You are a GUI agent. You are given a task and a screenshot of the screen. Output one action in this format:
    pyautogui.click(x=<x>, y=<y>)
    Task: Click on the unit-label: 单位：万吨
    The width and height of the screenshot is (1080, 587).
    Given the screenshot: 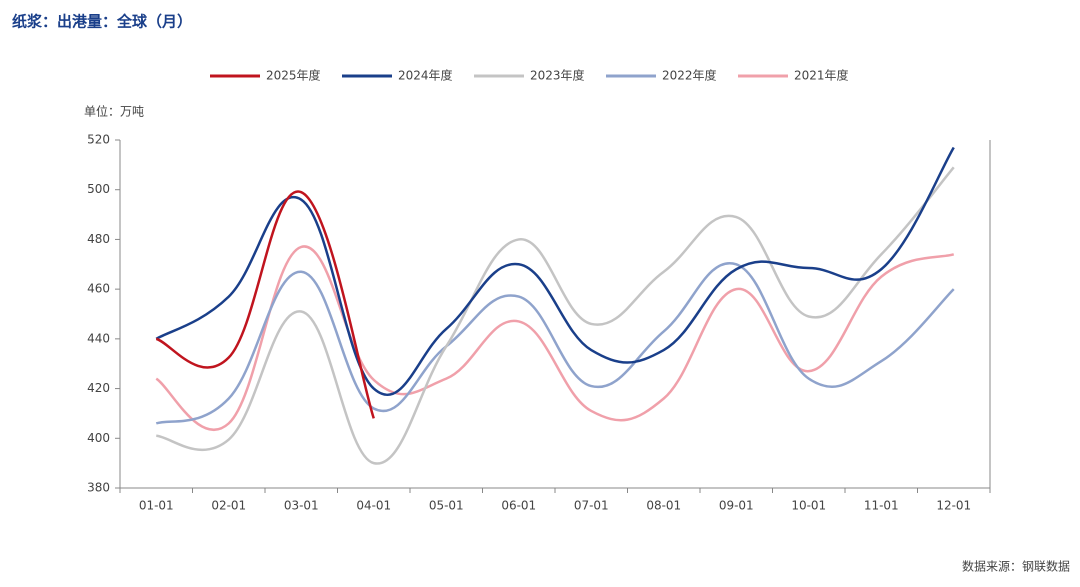 What is the action you would take?
    pyautogui.click(x=114, y=111)
    